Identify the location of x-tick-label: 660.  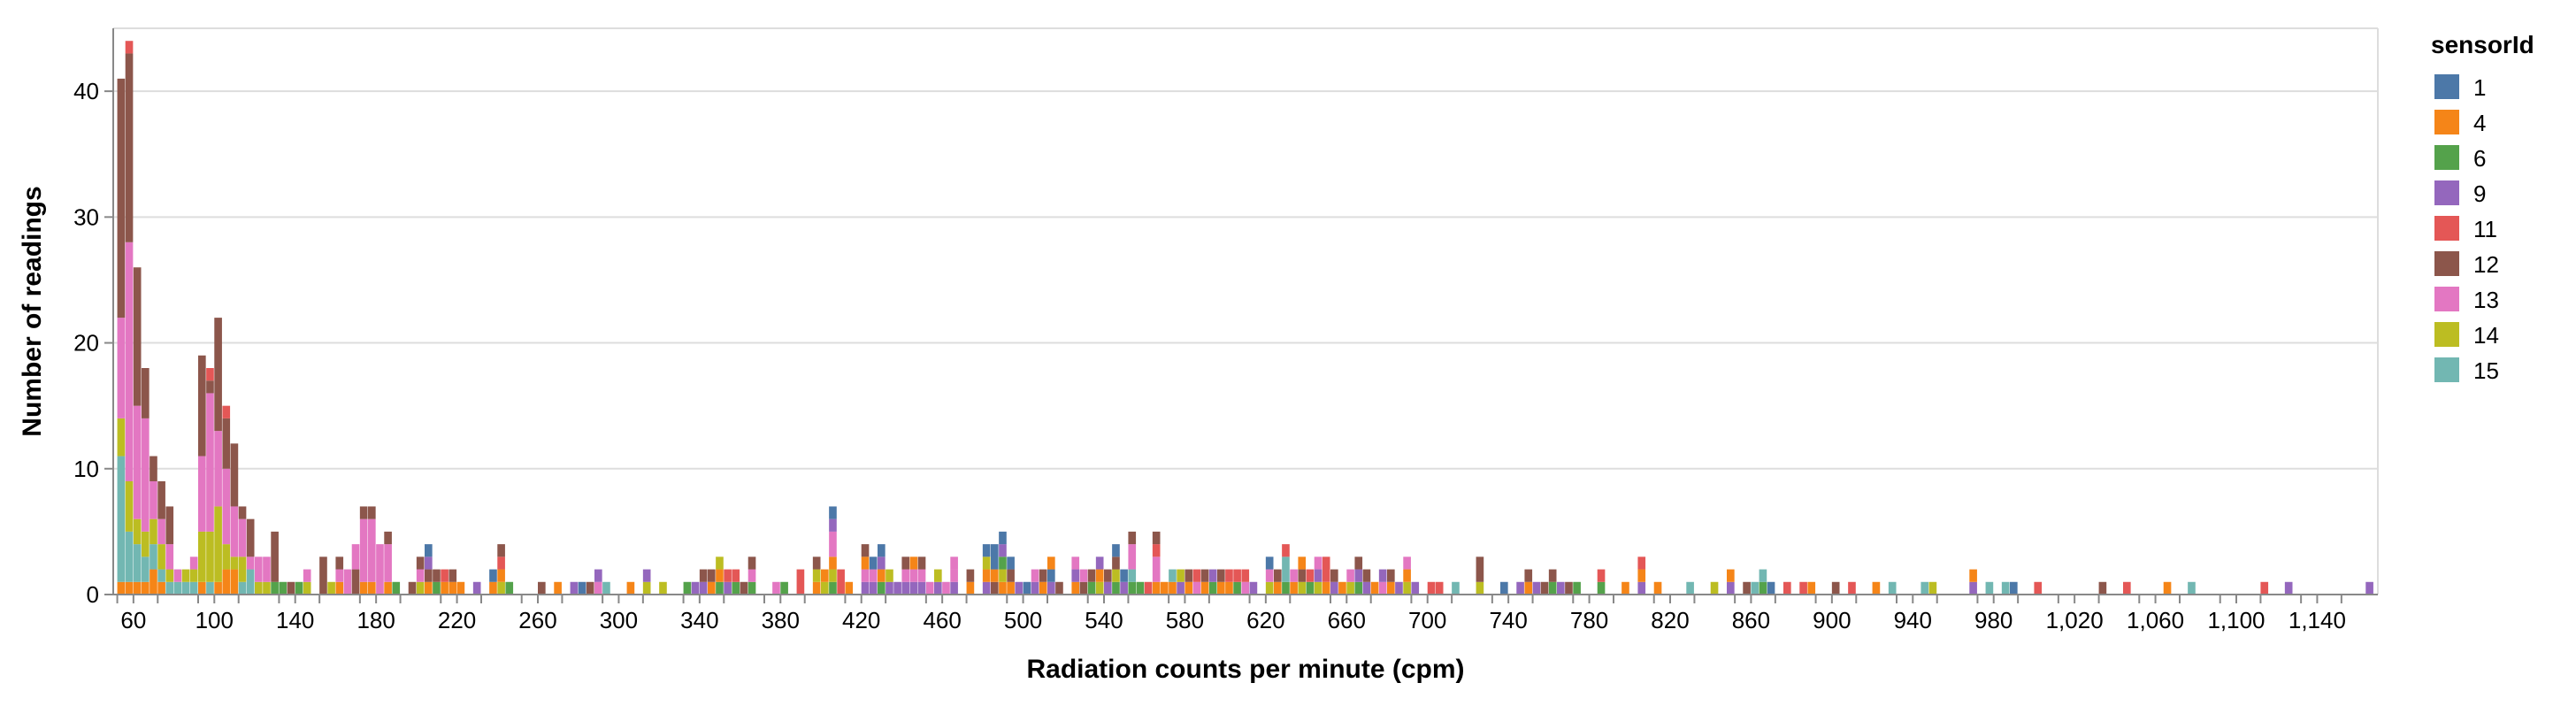
(1347, 620).